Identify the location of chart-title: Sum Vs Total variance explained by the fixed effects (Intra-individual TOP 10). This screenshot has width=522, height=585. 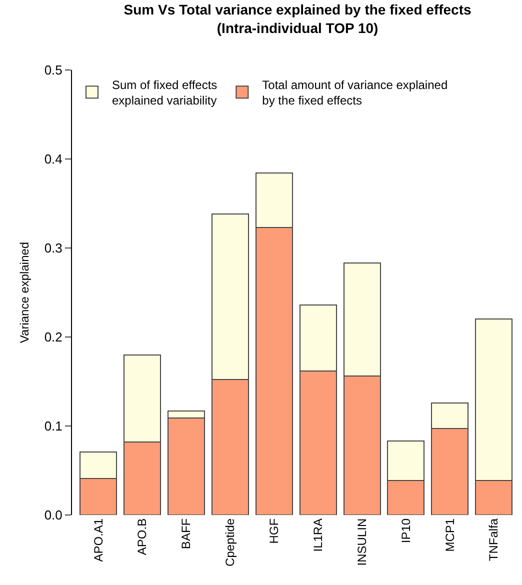
(298, 19).